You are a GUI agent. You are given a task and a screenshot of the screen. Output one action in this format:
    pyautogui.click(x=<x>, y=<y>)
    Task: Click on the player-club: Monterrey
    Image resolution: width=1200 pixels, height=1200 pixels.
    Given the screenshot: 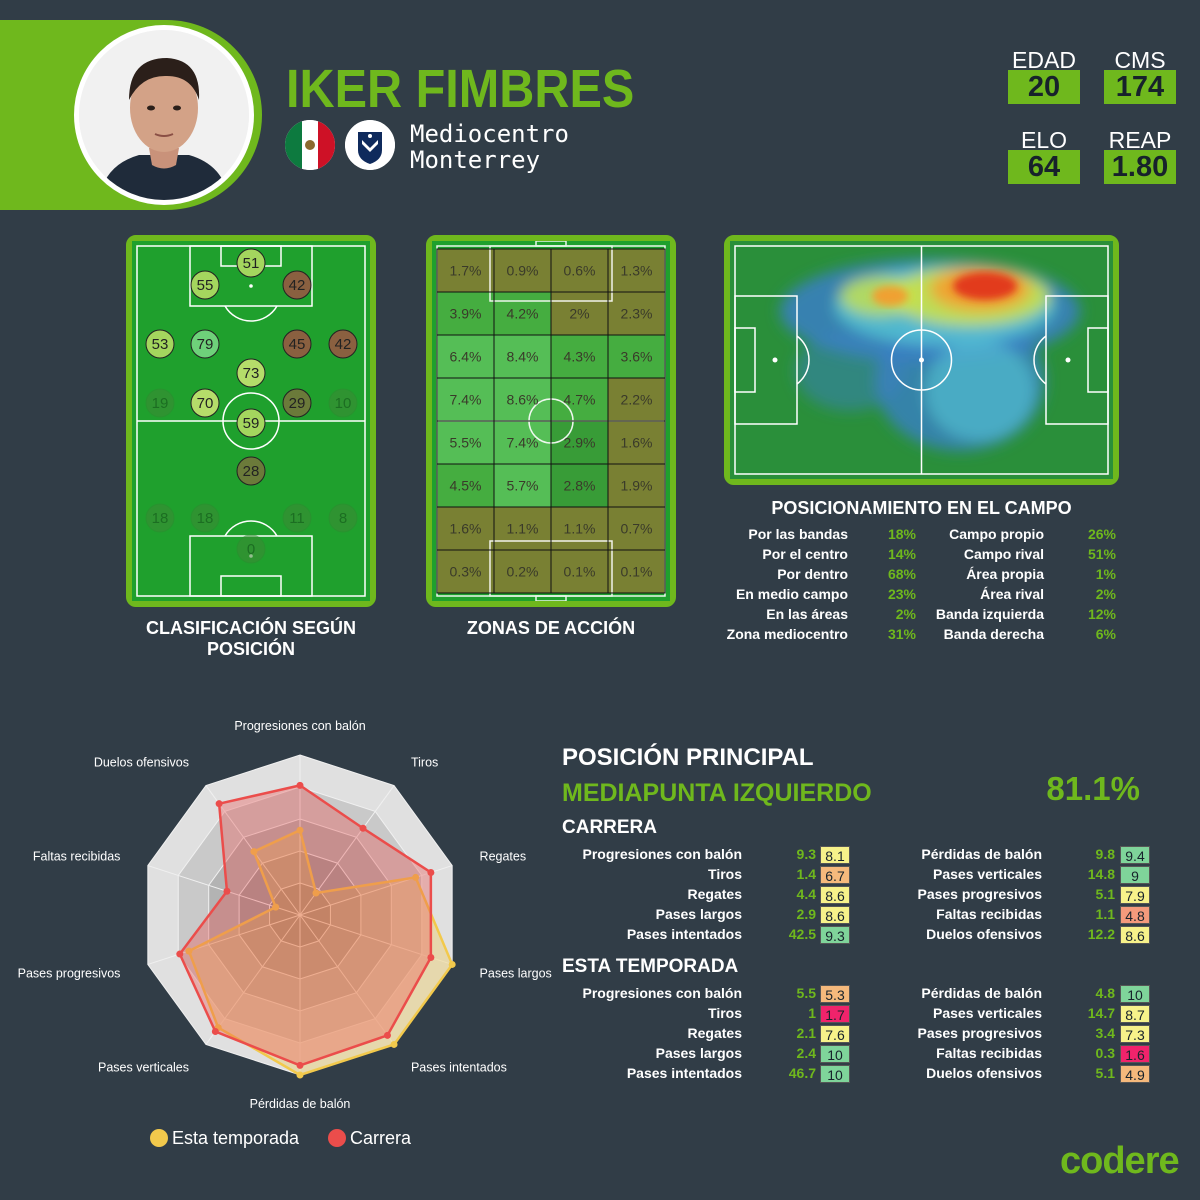 What is the action you would take?
    pyautogui.click(x=475, y=160)
    